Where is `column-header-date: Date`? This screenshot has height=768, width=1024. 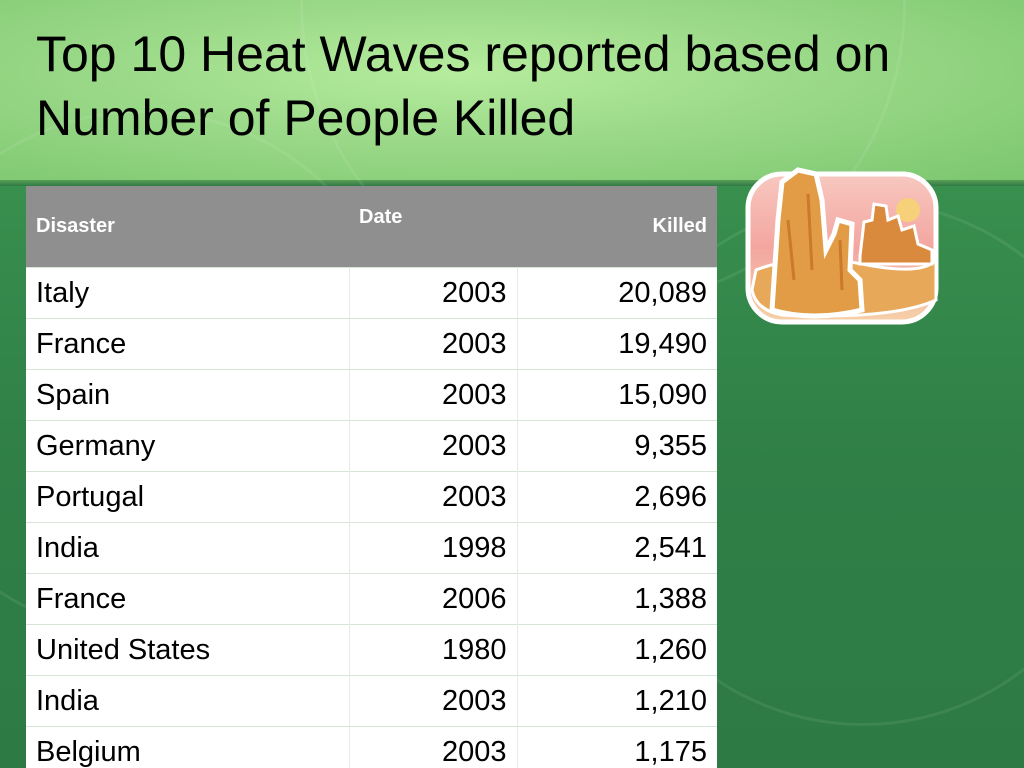
column-header-date: Date is located at coordinates (433, 227).